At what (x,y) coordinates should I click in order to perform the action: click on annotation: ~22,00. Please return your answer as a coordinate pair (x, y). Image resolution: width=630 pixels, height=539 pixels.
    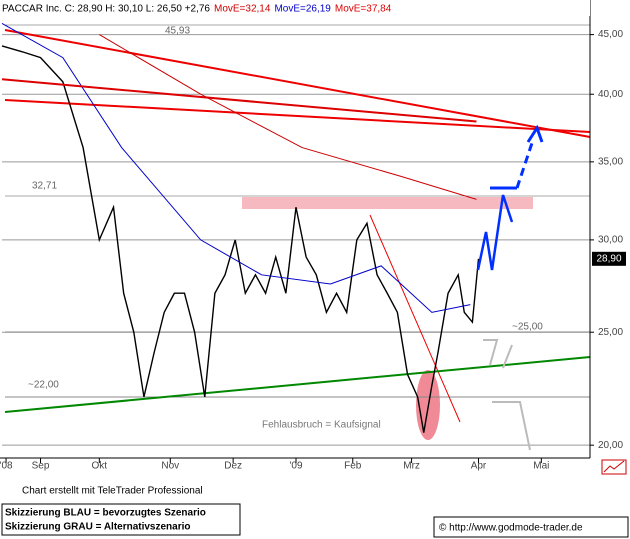
    Looking at the image, I should click on (43, 385).